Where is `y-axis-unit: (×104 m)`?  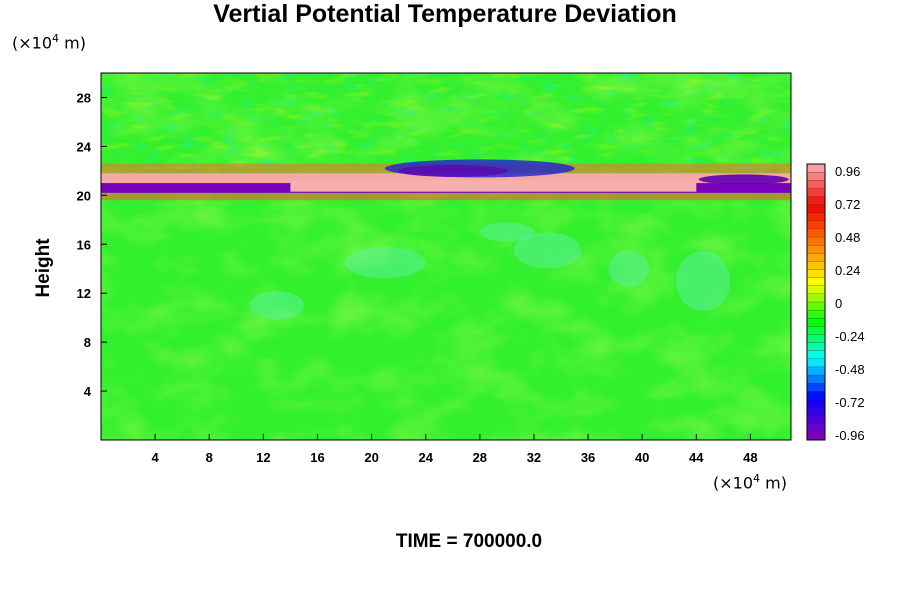
y-axis-unit: (×104 m) is located at coordinates (49, 42).